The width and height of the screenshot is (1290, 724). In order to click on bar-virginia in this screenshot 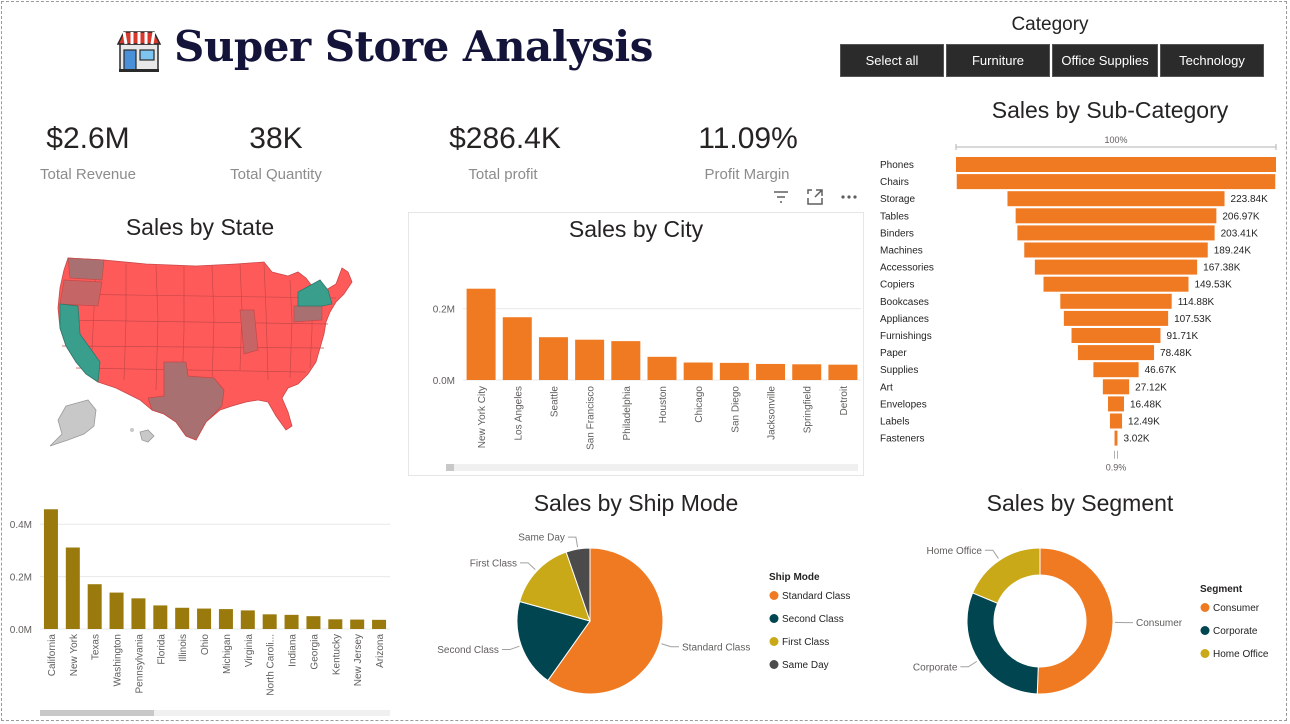, I will do `click(247, 619)`.